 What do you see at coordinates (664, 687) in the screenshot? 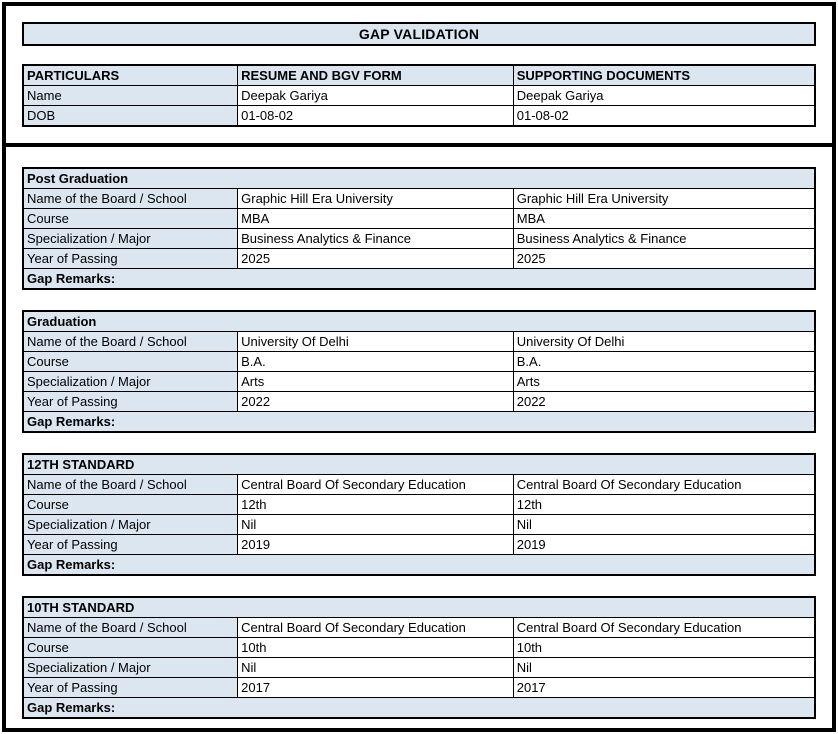
I see `supporting-value-cell: 2017` at bounding box center [664, 687].